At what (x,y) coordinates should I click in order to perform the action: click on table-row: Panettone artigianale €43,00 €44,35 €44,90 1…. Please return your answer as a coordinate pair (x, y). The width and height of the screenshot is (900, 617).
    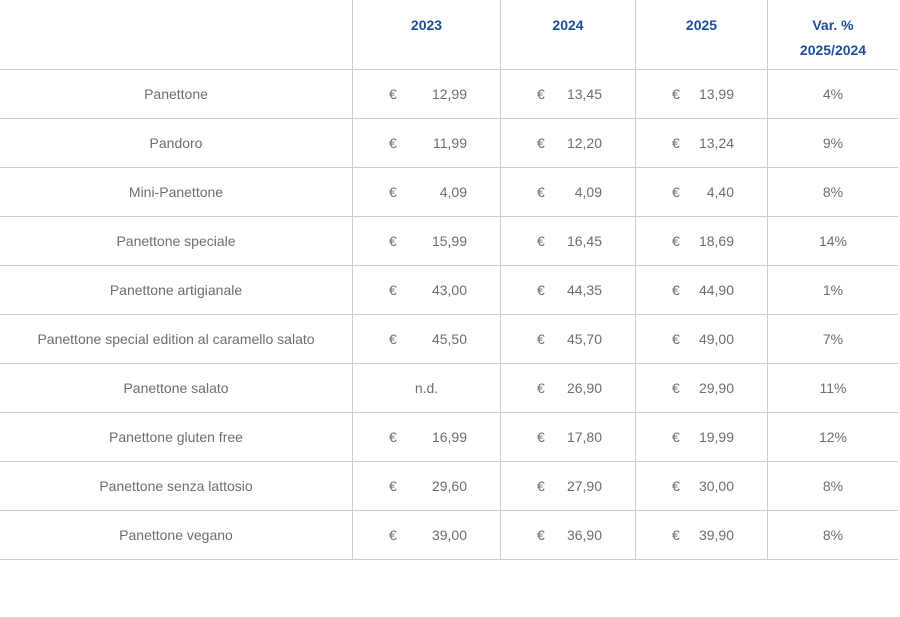
    Looking at the image, I should click on (449, 290).